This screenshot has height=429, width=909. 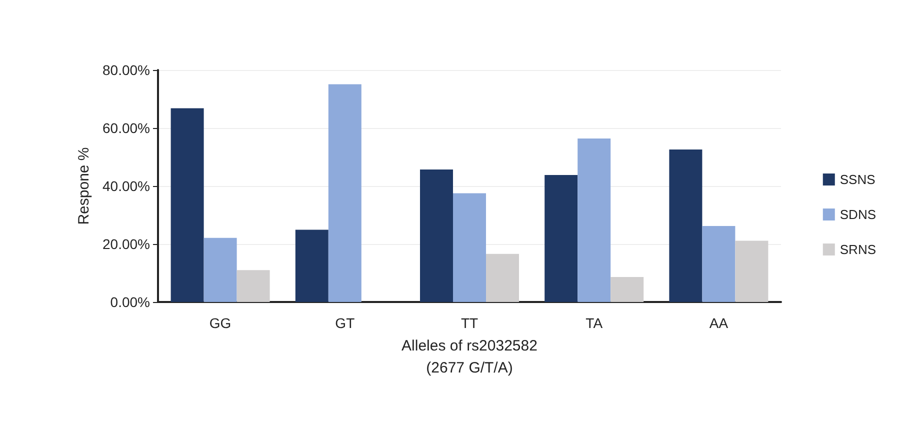 What do you see at coordinates (345, 323) in the screenshot?
I see `x-tick-label: GT` at bounding box center [345, 323].